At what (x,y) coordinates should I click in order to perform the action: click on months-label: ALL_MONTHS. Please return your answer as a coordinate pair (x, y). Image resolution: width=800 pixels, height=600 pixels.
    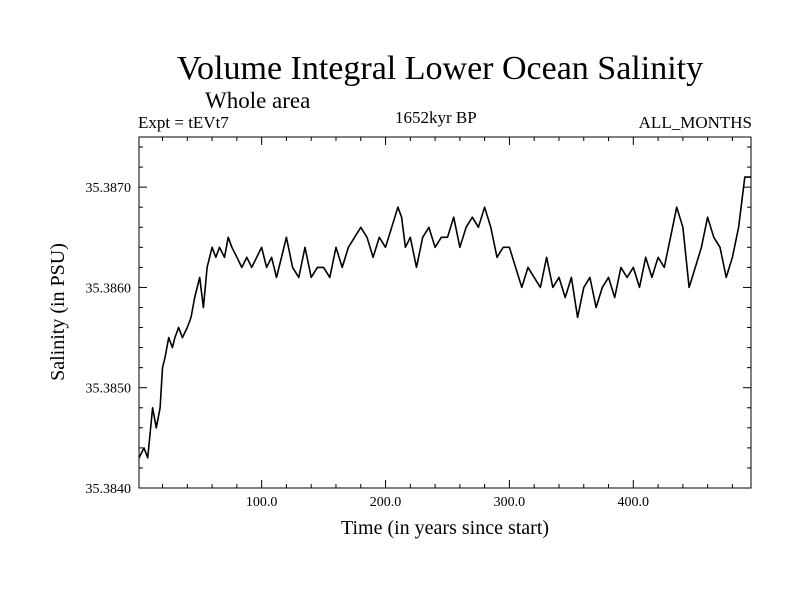
    Looking at the image, I should click on (695, 122).